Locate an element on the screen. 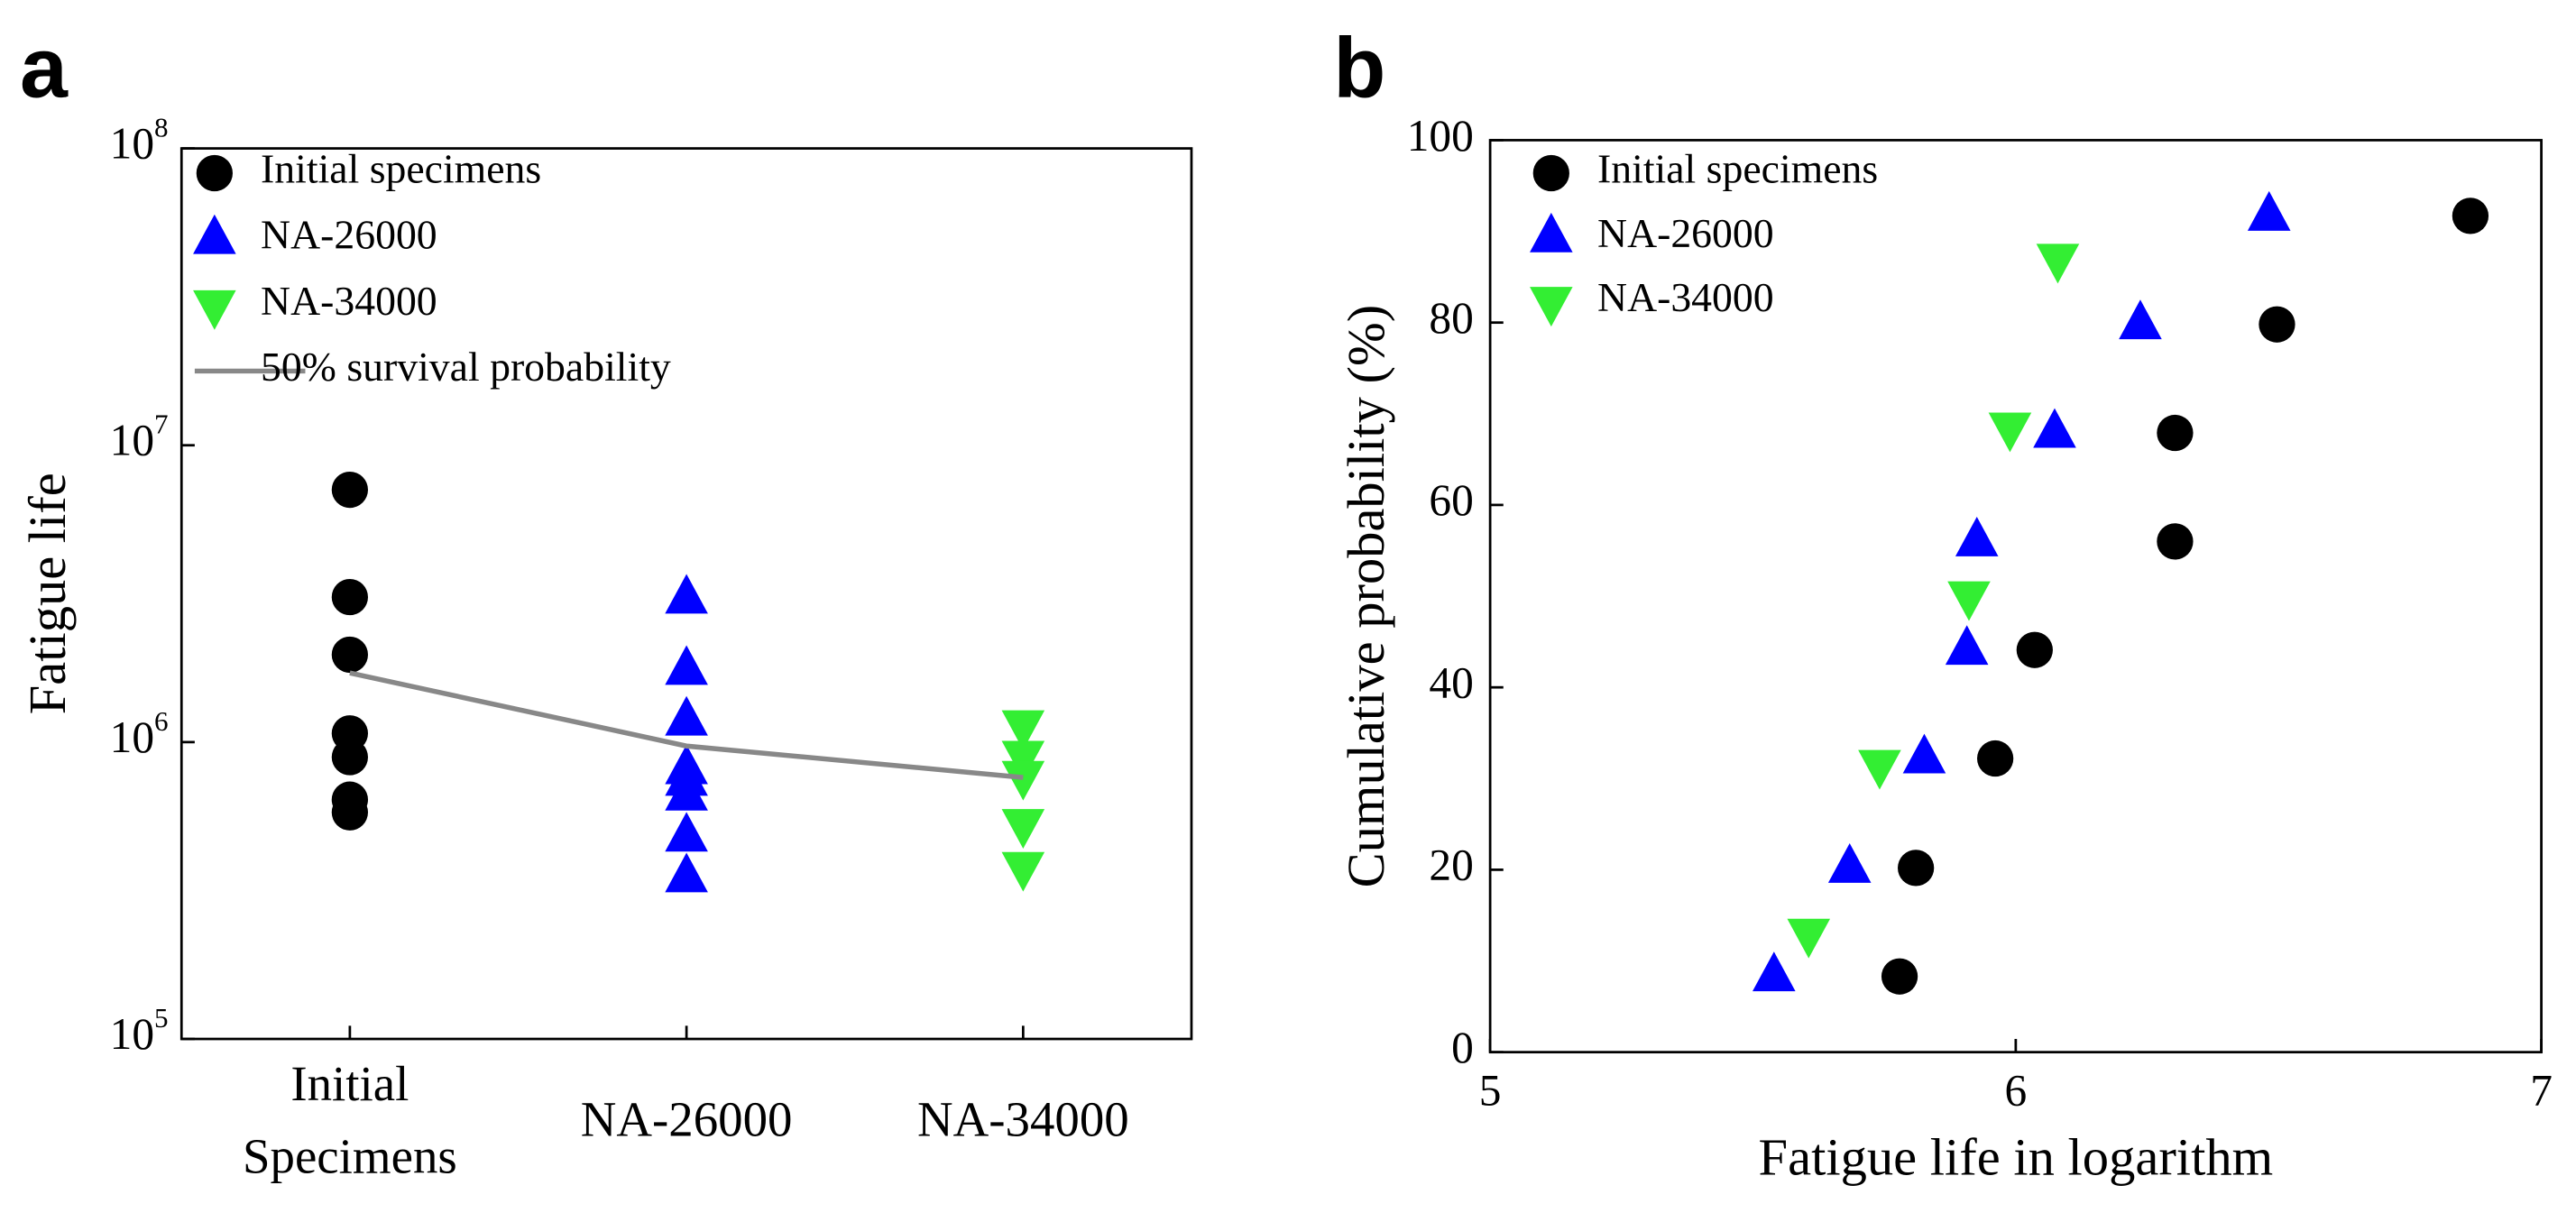 The width and height of the screenshot is (2576, 1222). x-tick-label: NA-34000 is located at coordinates (1023, 1119).